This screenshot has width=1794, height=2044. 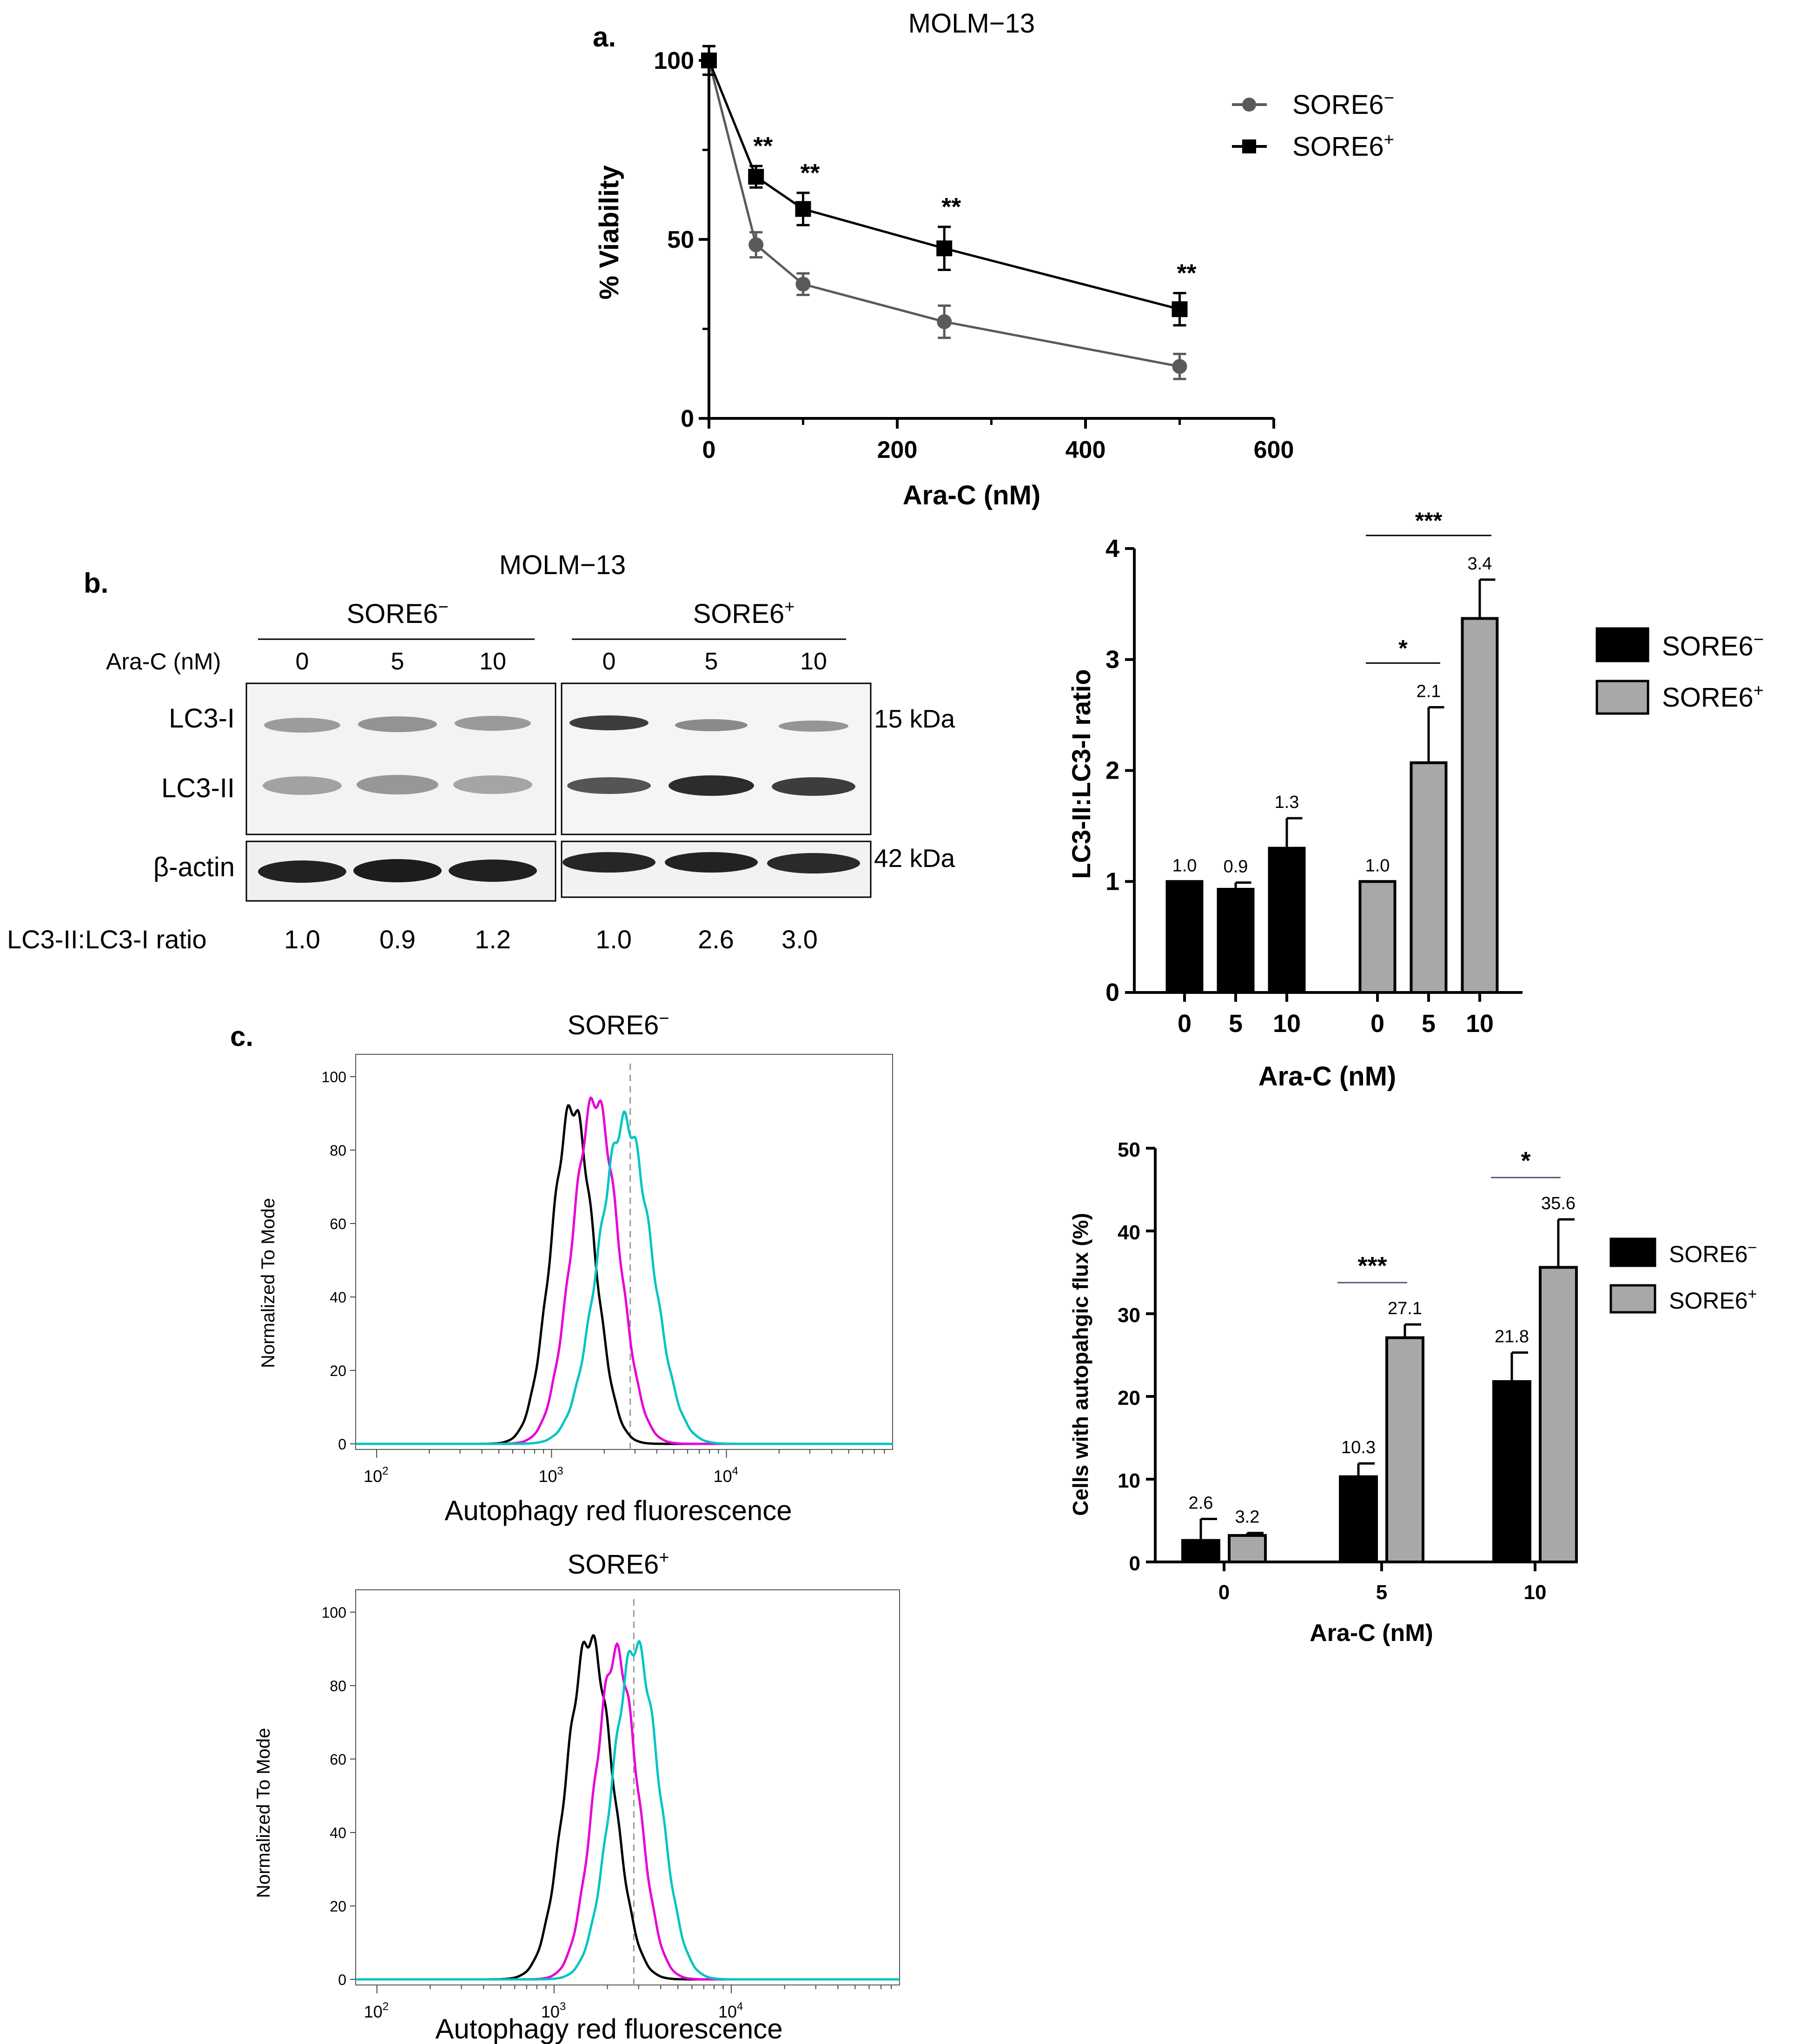 I want to click on blot-group-sore6-plus: SORE6+, so click(x=744, y=613).